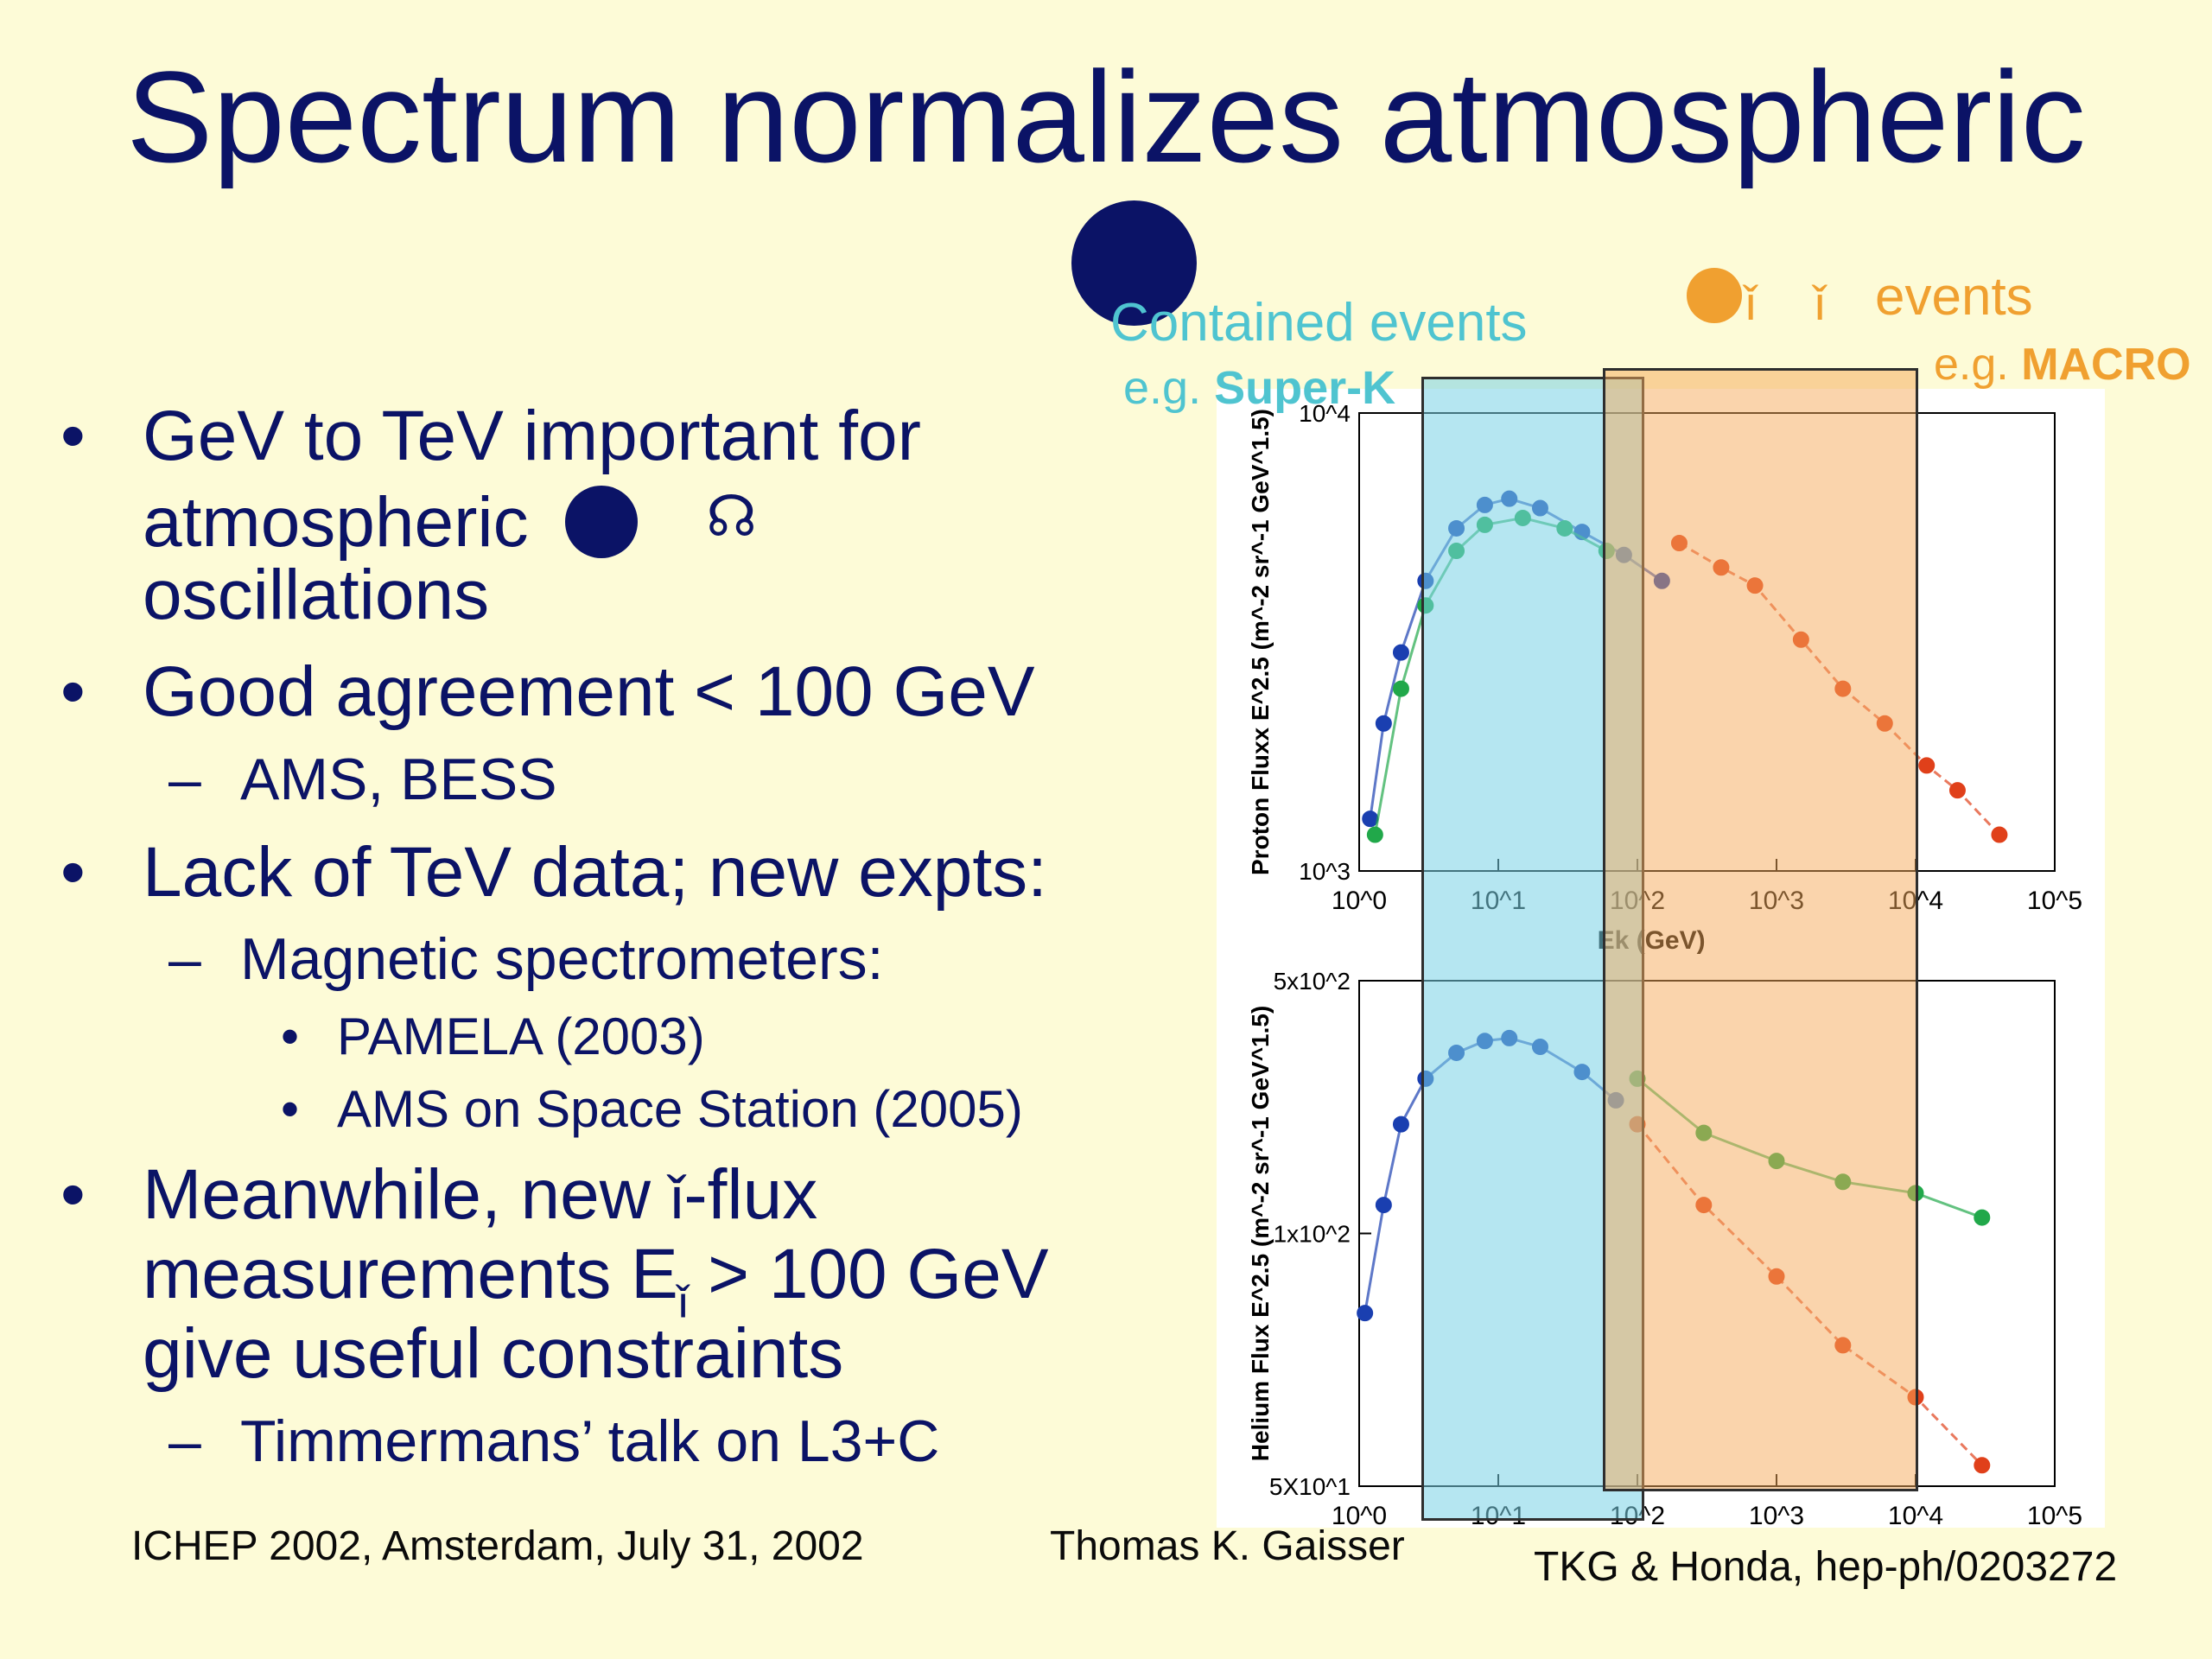 The height and width of the screenshot is (1659, 2212). What do you see at coordinates (2106, 365) in the screenshot?
I see `macro-label: MACRO` at bounding box center [2106, 365].